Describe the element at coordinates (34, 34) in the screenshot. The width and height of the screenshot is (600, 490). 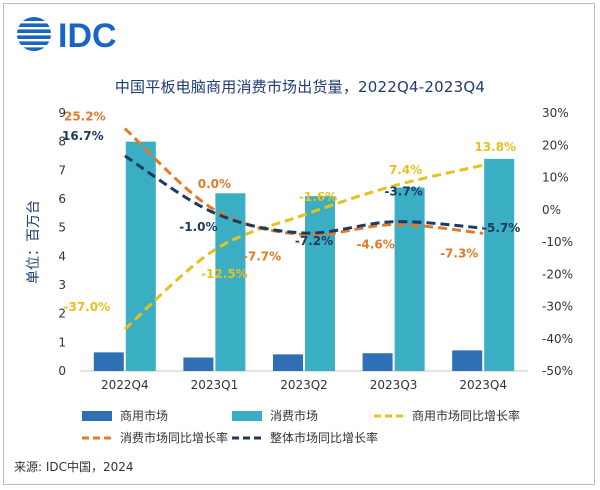
I see `globe-icon` at that location.